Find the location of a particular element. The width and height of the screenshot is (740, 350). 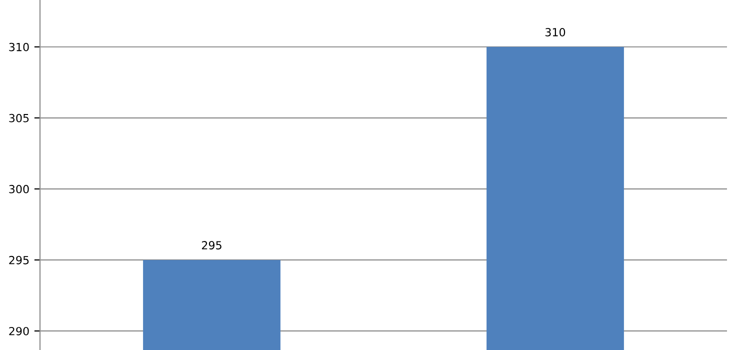

y-tick-label: 300 is located at coordinates (19, 189).